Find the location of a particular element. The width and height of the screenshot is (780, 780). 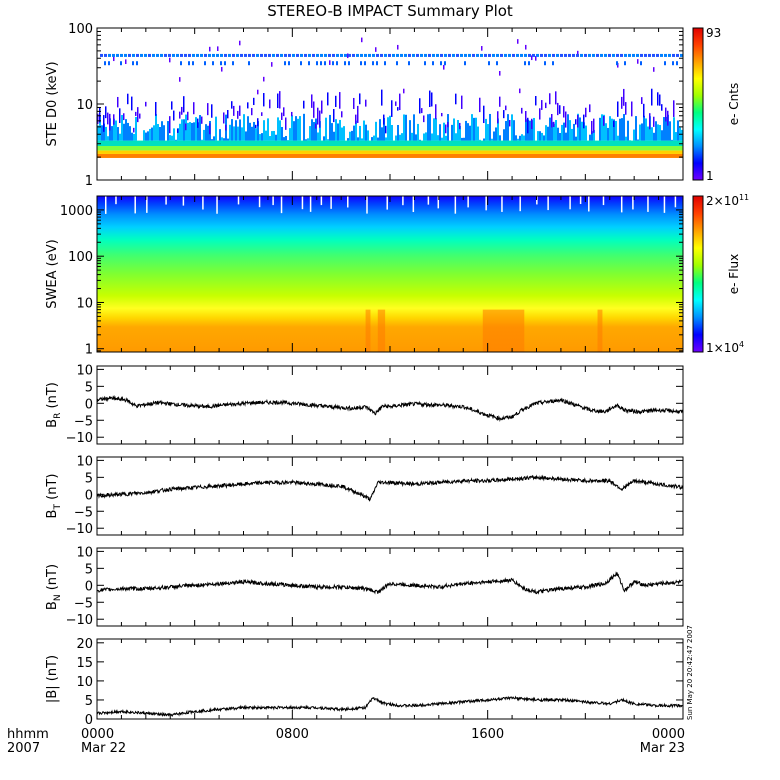

colorbar-max-mantissa: 93 is located at coordinates (713, 33).